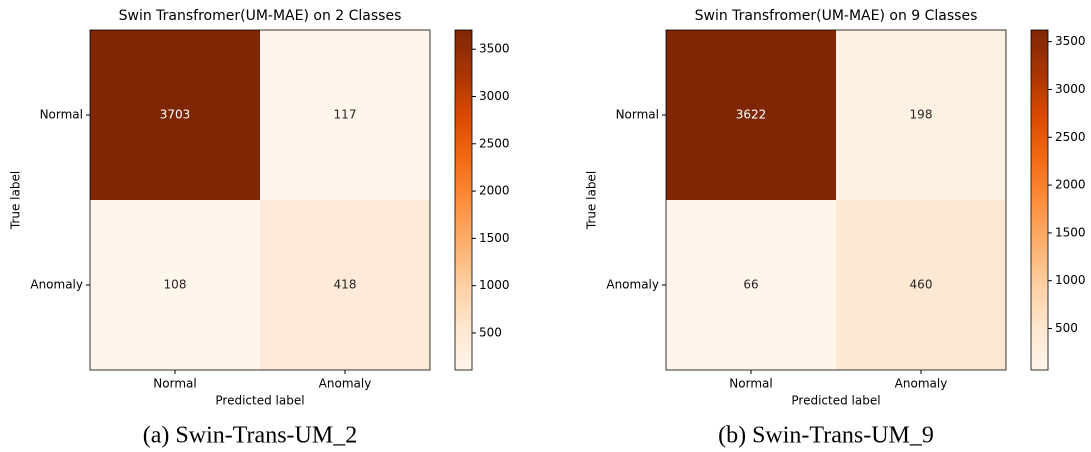 This screenshot has height=452, width=1091. I want to click on chart-title: Swin Transfromer(UM-MAE) on 9 Classes, so click(836, 16).